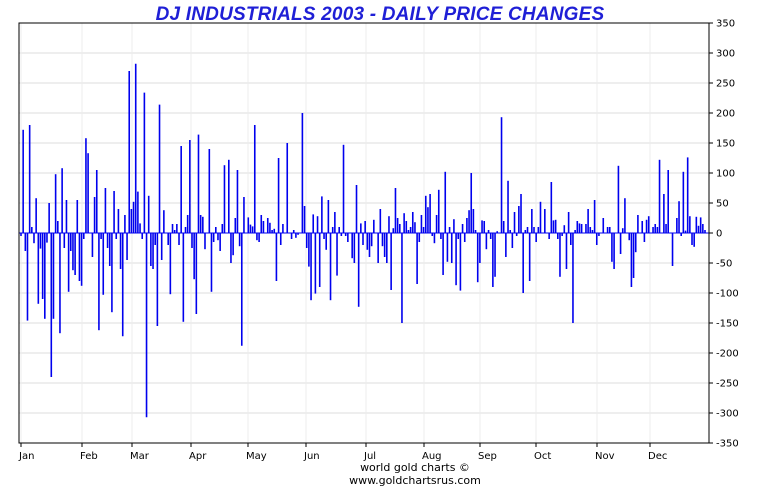  Describe the element at coordinates (26, 456) in the screenshot. I see `x-tick-label: Jan` at that location.